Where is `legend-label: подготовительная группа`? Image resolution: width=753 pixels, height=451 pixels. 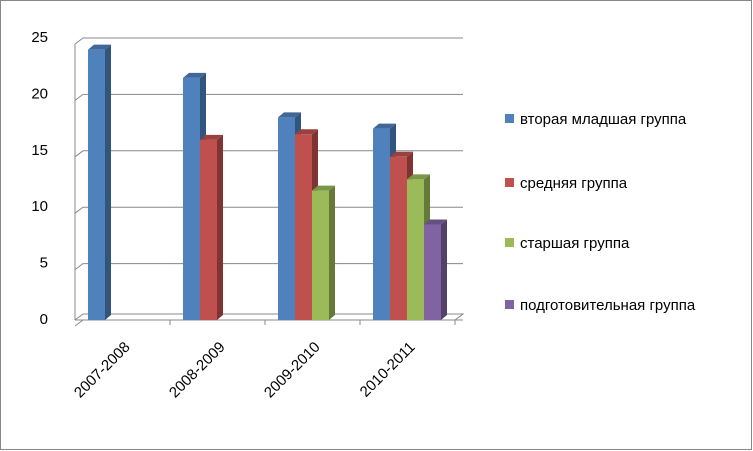
legend-label: подготовительная группа is located at coordinates (608, 305).